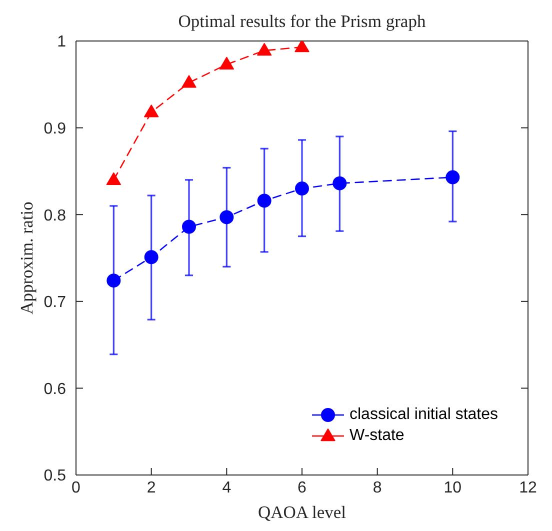 The width and height of the screenshot is (552, 531). I want to click on x-tick-label: 10, so click(453, 487).